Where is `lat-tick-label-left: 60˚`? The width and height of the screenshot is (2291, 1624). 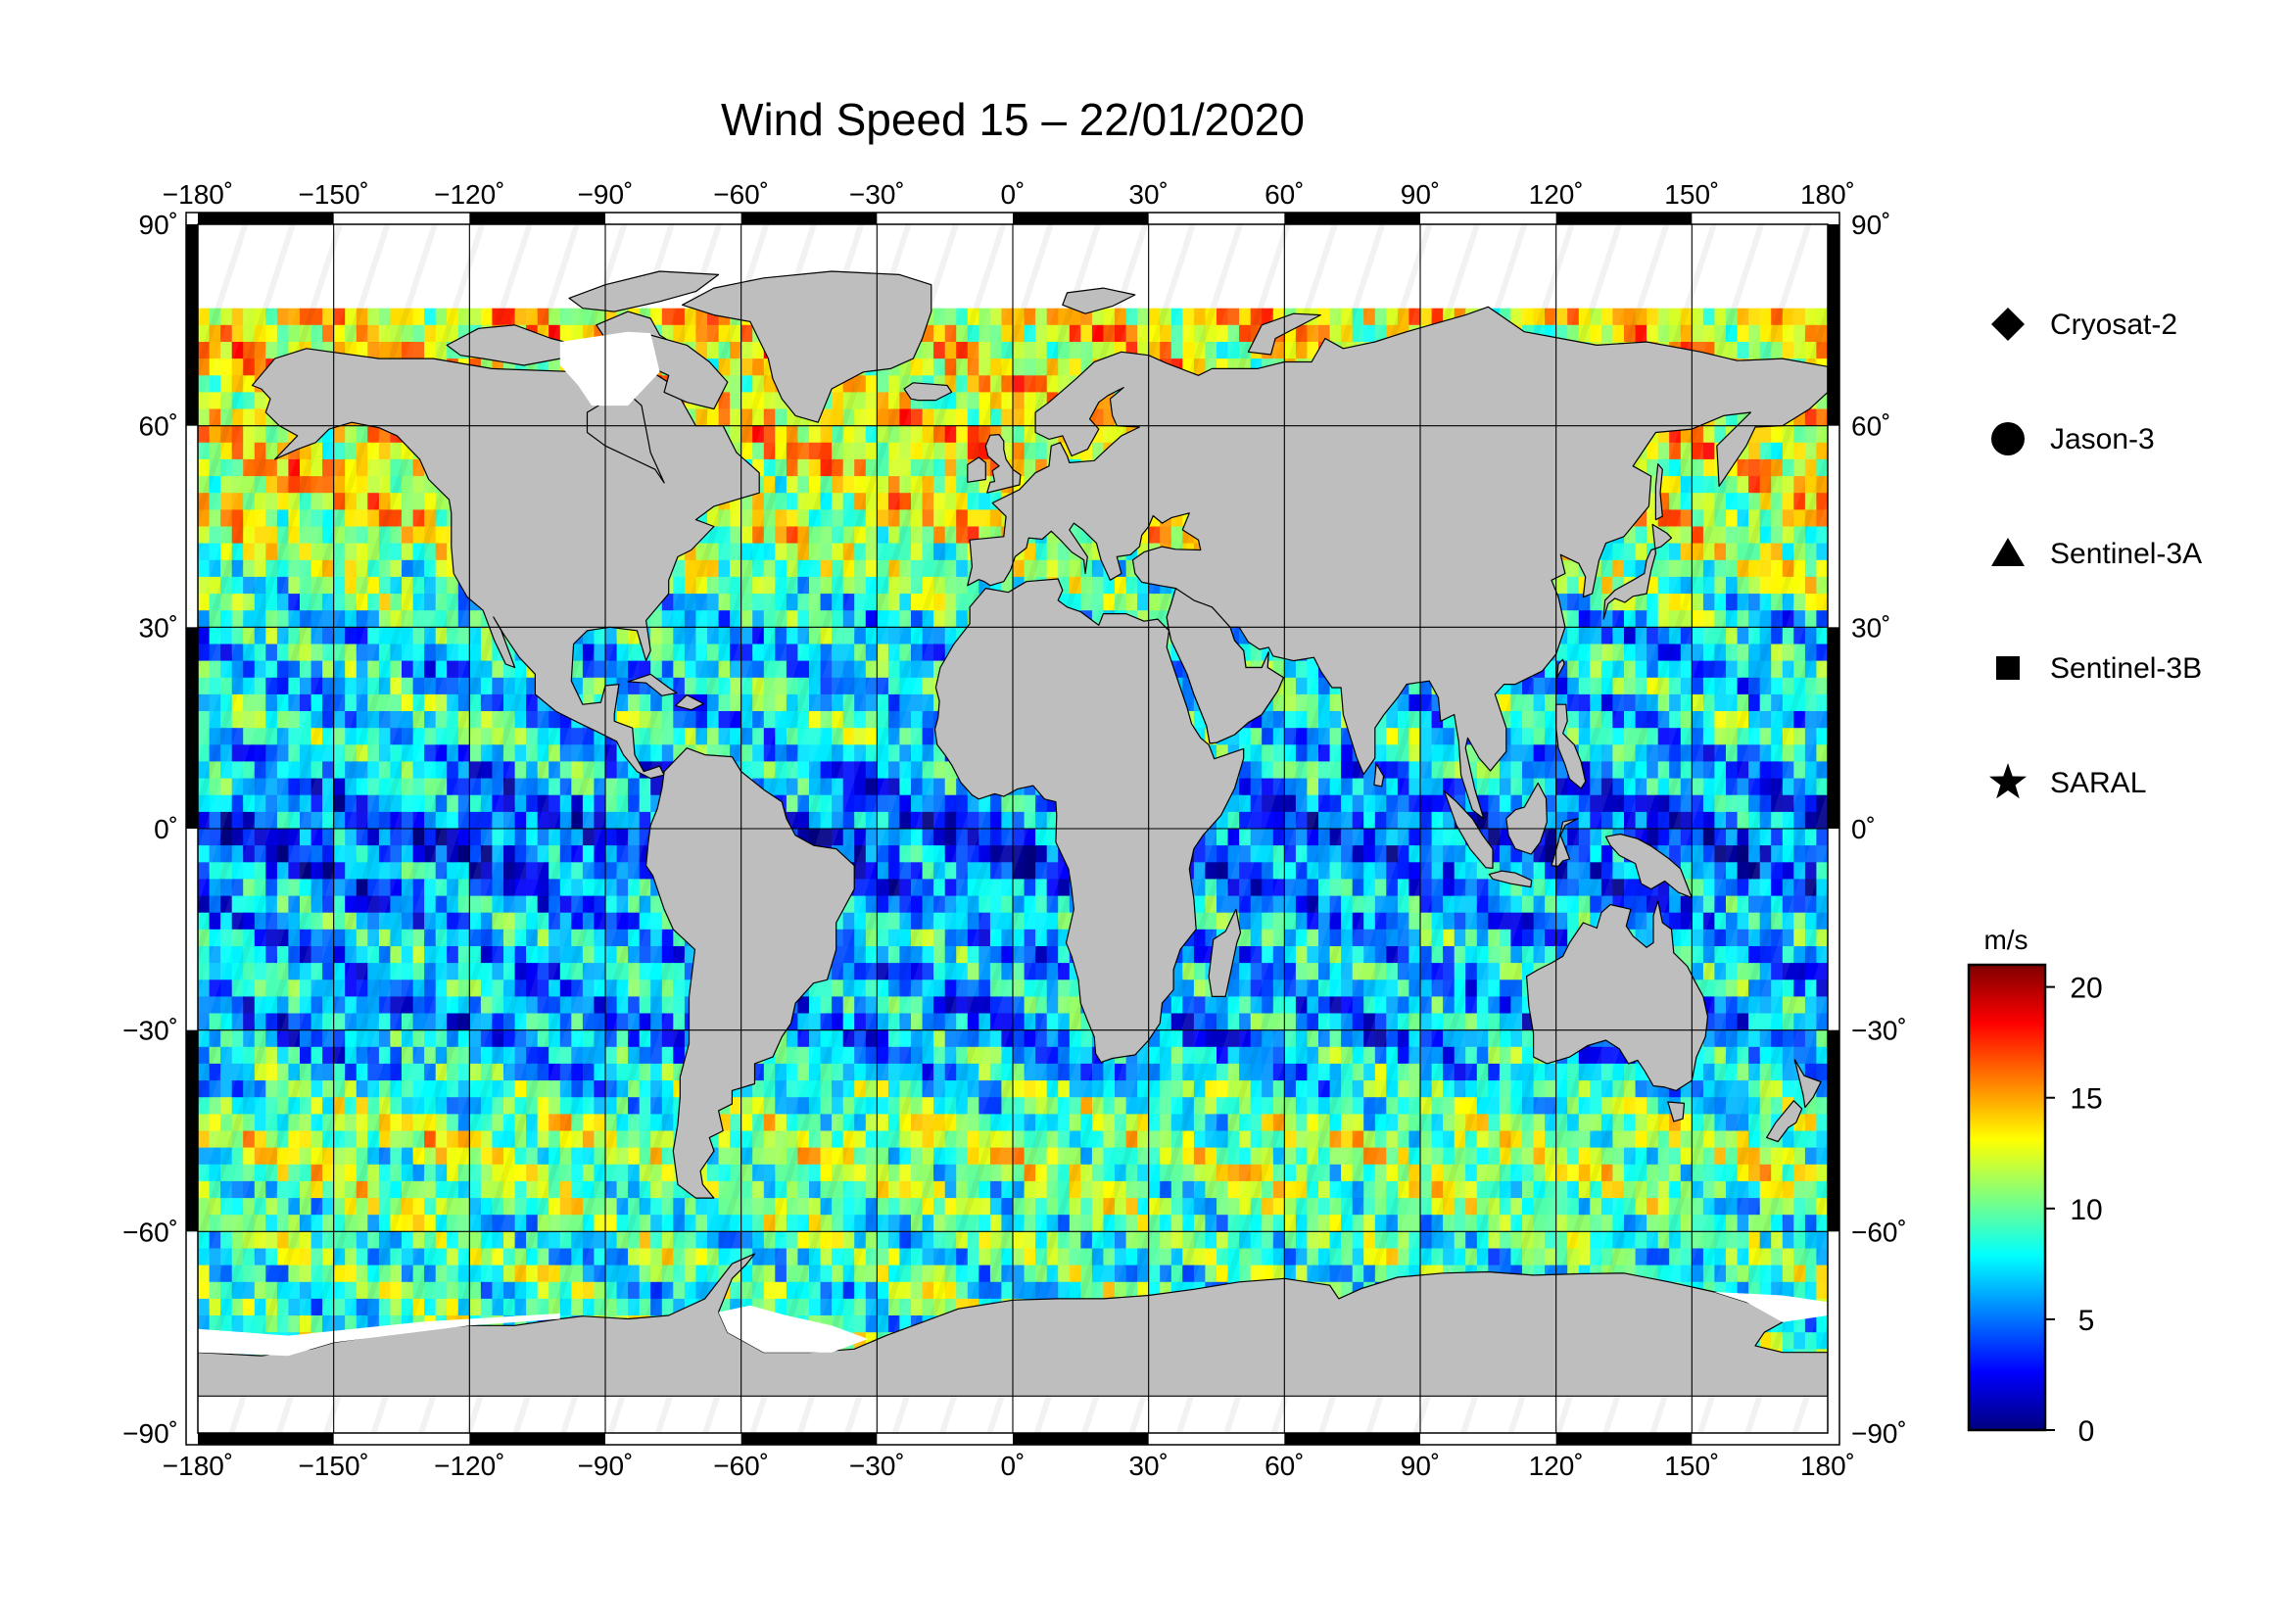
lat-tick-label-left: 60˚ is located at coordinates (158, 426).